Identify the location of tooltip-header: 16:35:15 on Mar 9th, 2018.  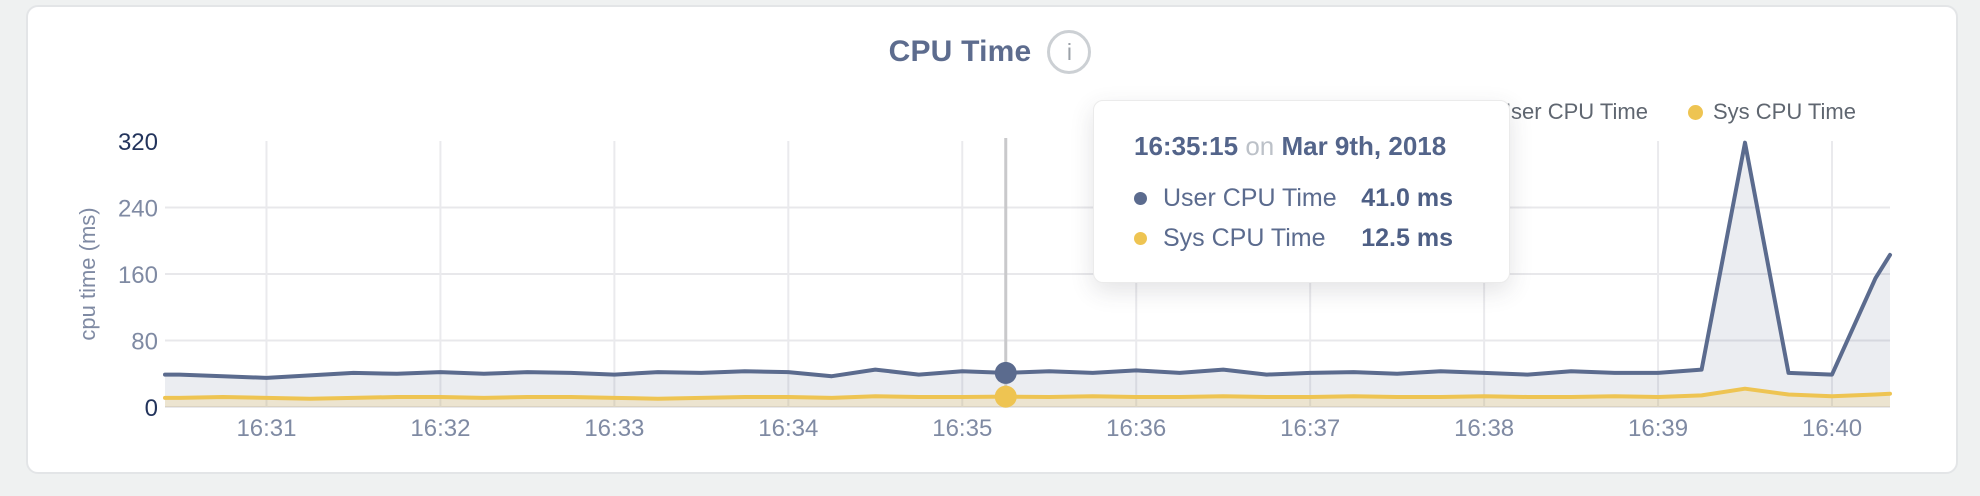
(1293, 146).